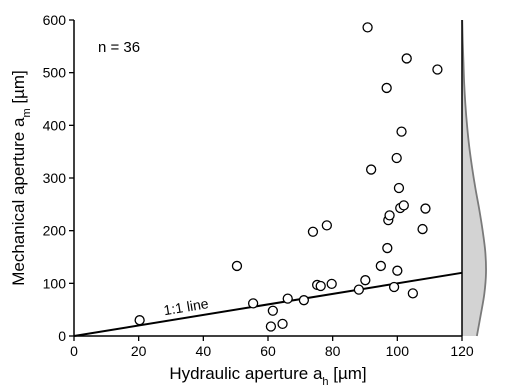  Describe the element at coordinates (55, 231) in the screenshot. I see `y-tick-label: 200` at that location.